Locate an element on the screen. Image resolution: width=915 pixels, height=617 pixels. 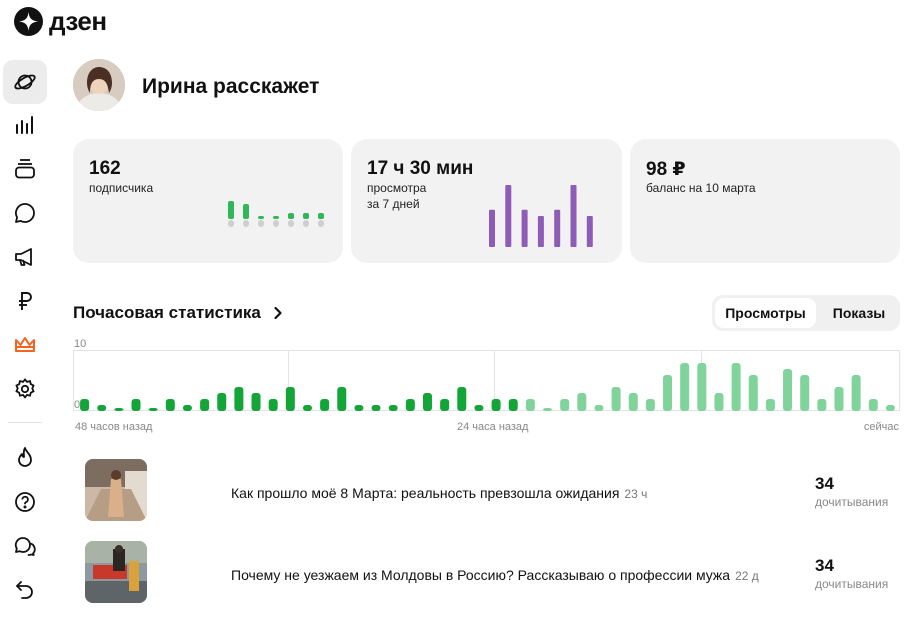
sidebar-item-home is located at coordinates (25, 82).